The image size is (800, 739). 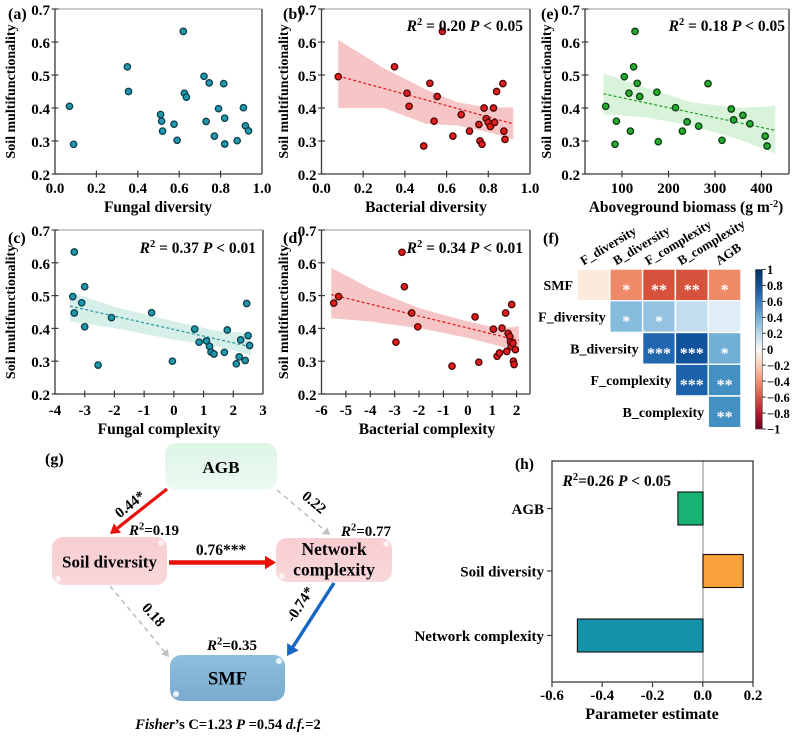 What do you see at coordinates (631, 381) in the screenshot?
I see `svg-text: F_complexity` at bounding box center [631, 381].